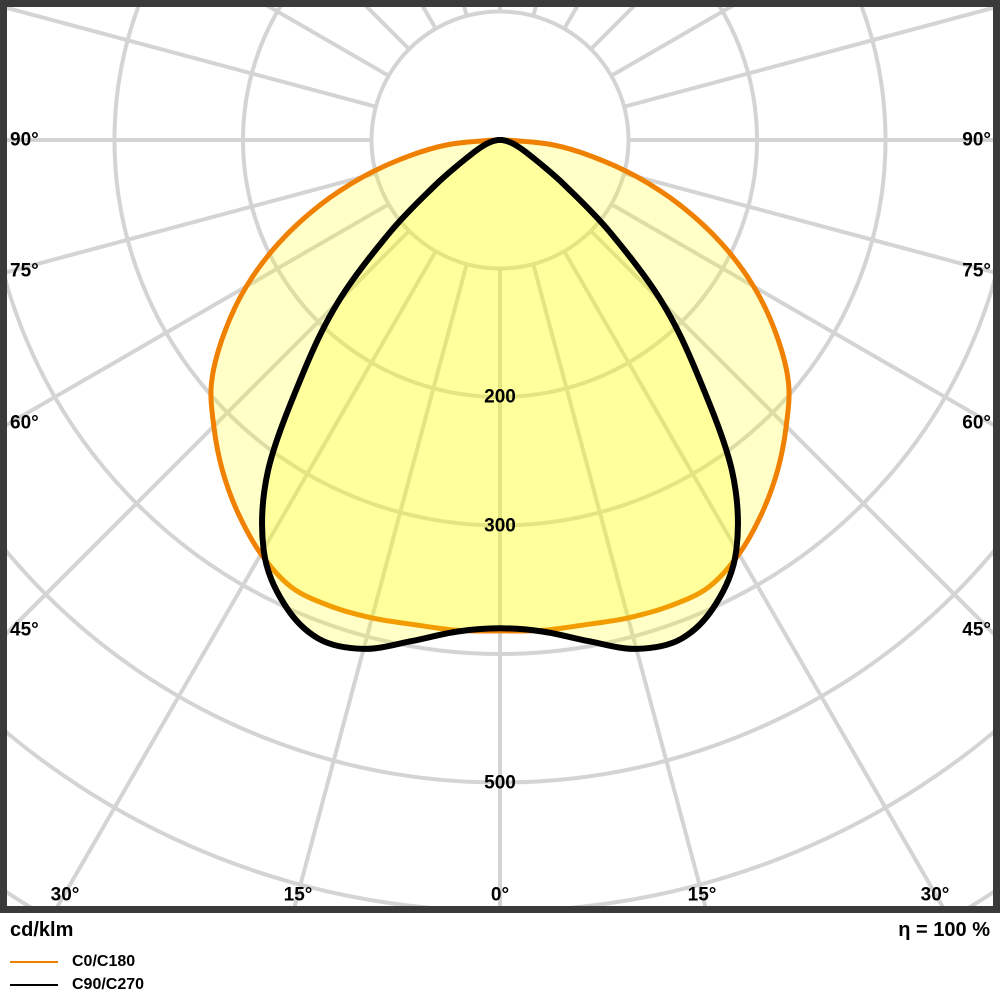 Image resolution: width=1000 pixels, height=1000 pixels. What do you see at coordinates (34, 985) in the screenshot?
I see `c90-c270-line-swatch` at bounding box center [34, 985].